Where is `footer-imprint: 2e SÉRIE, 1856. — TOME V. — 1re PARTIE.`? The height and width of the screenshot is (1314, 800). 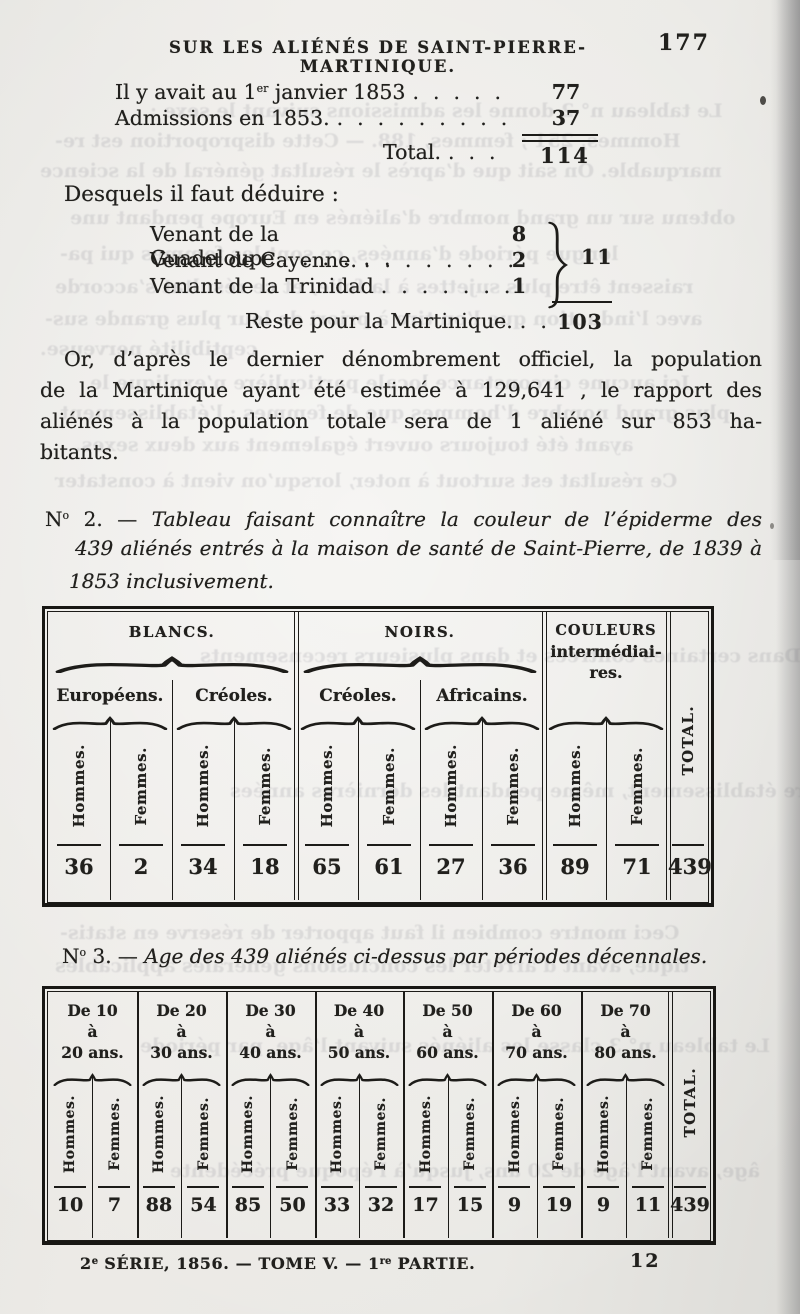
footer-imprint: 2e SÉRIE, 1856. — TOME V. — 1re PARTIE. is located at coordinates (277, 1263).